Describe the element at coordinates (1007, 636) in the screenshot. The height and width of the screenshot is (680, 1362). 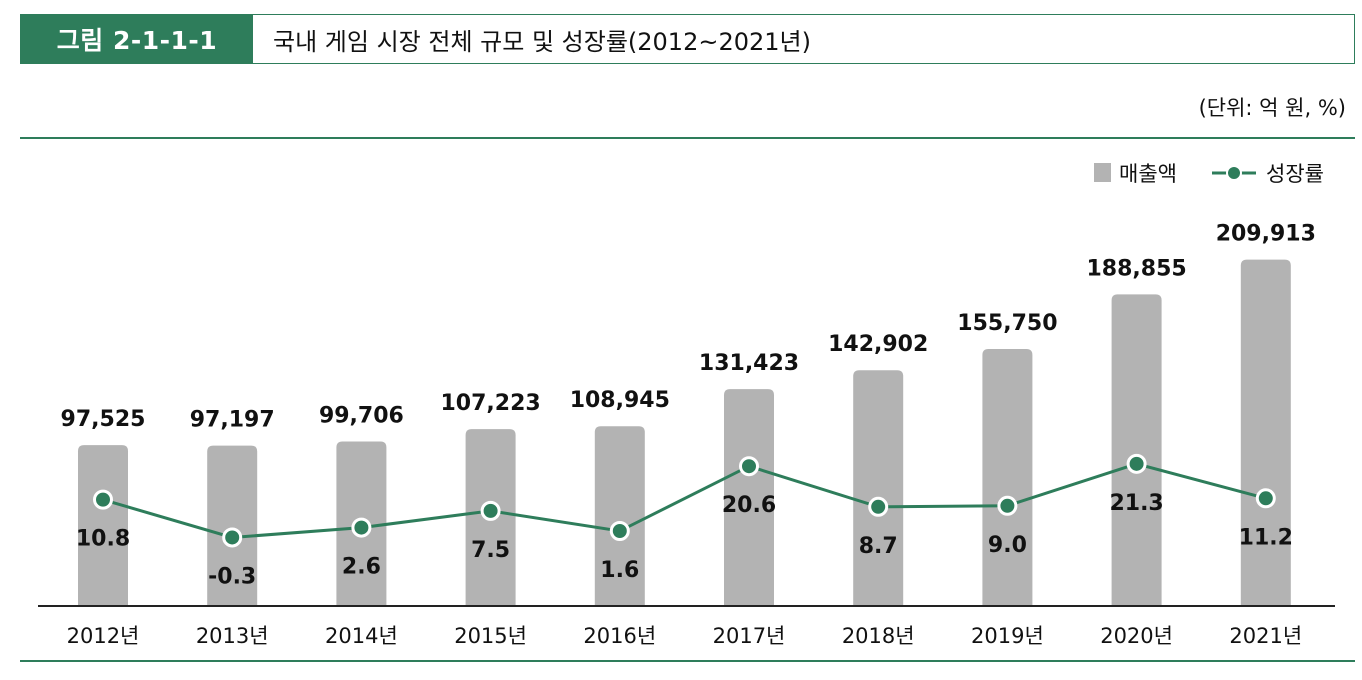
I see `x-tick-label: 2019년` at that location.